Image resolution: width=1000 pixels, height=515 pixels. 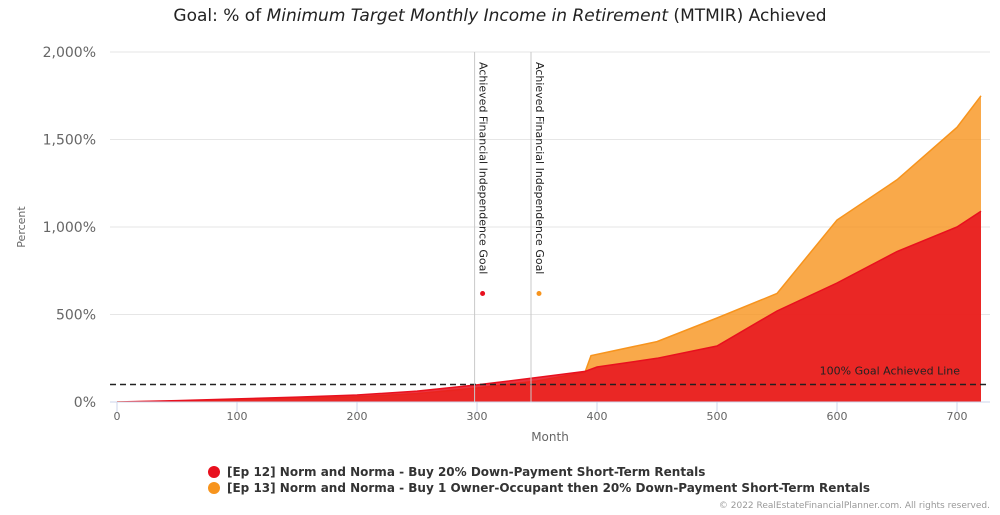 I want to click on x-tick-label-2: 200, so click(x=357, y=416).